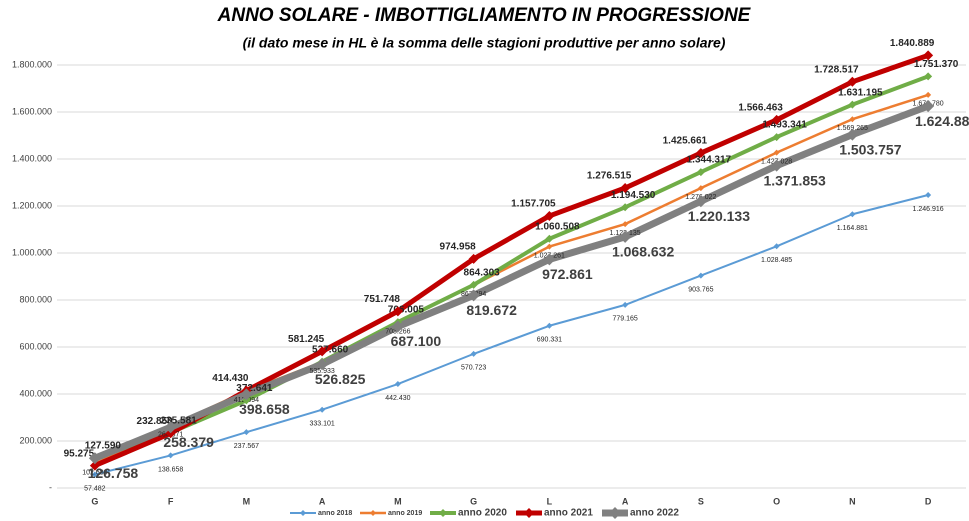 The width and height of the screenshot is (969, 521). Describe the element at coordinates (188, 442) in the screenshot. I see `data-label: 258.379` at that location.